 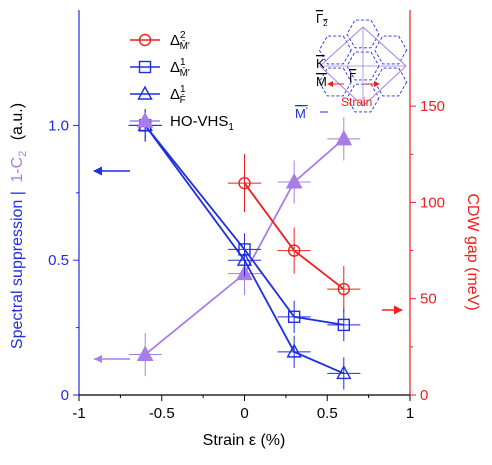 What do you see at coordinates (330, 84) in the screenshot?
I see `bz-strain-arrowhead-left` at bounding box center [330, 84].